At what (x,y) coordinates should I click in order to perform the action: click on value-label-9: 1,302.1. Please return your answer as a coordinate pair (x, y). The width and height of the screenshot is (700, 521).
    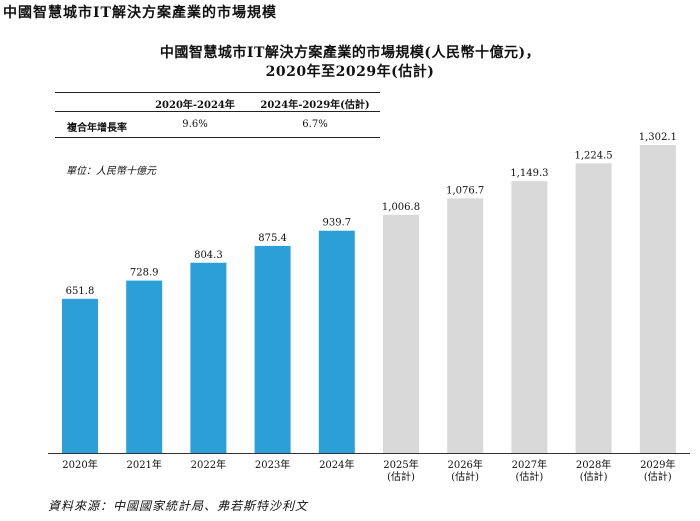
    Looking at the image, I should click on (658, 137).